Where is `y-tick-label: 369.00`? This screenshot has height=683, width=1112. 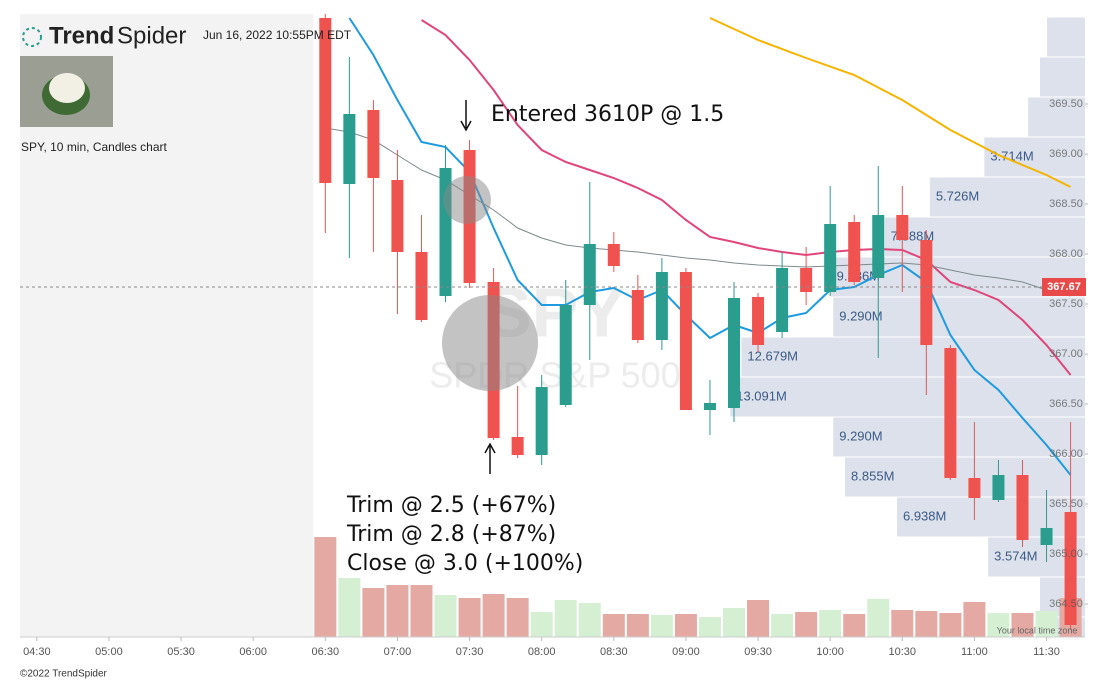 y-tick-label: 369.00 is located at coordinates (1066, 154).